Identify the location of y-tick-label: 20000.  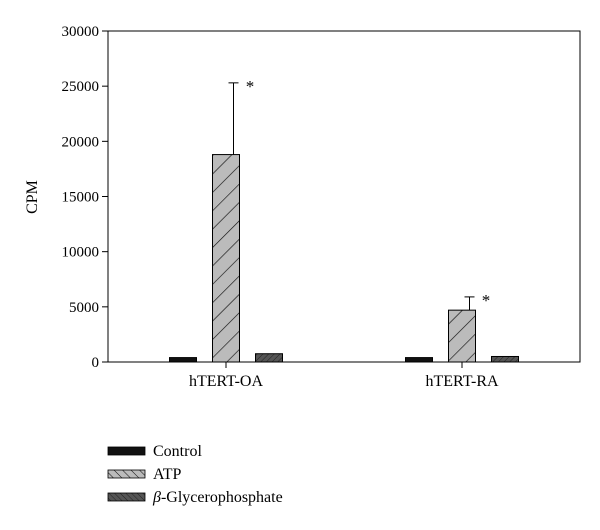
(81, 142).